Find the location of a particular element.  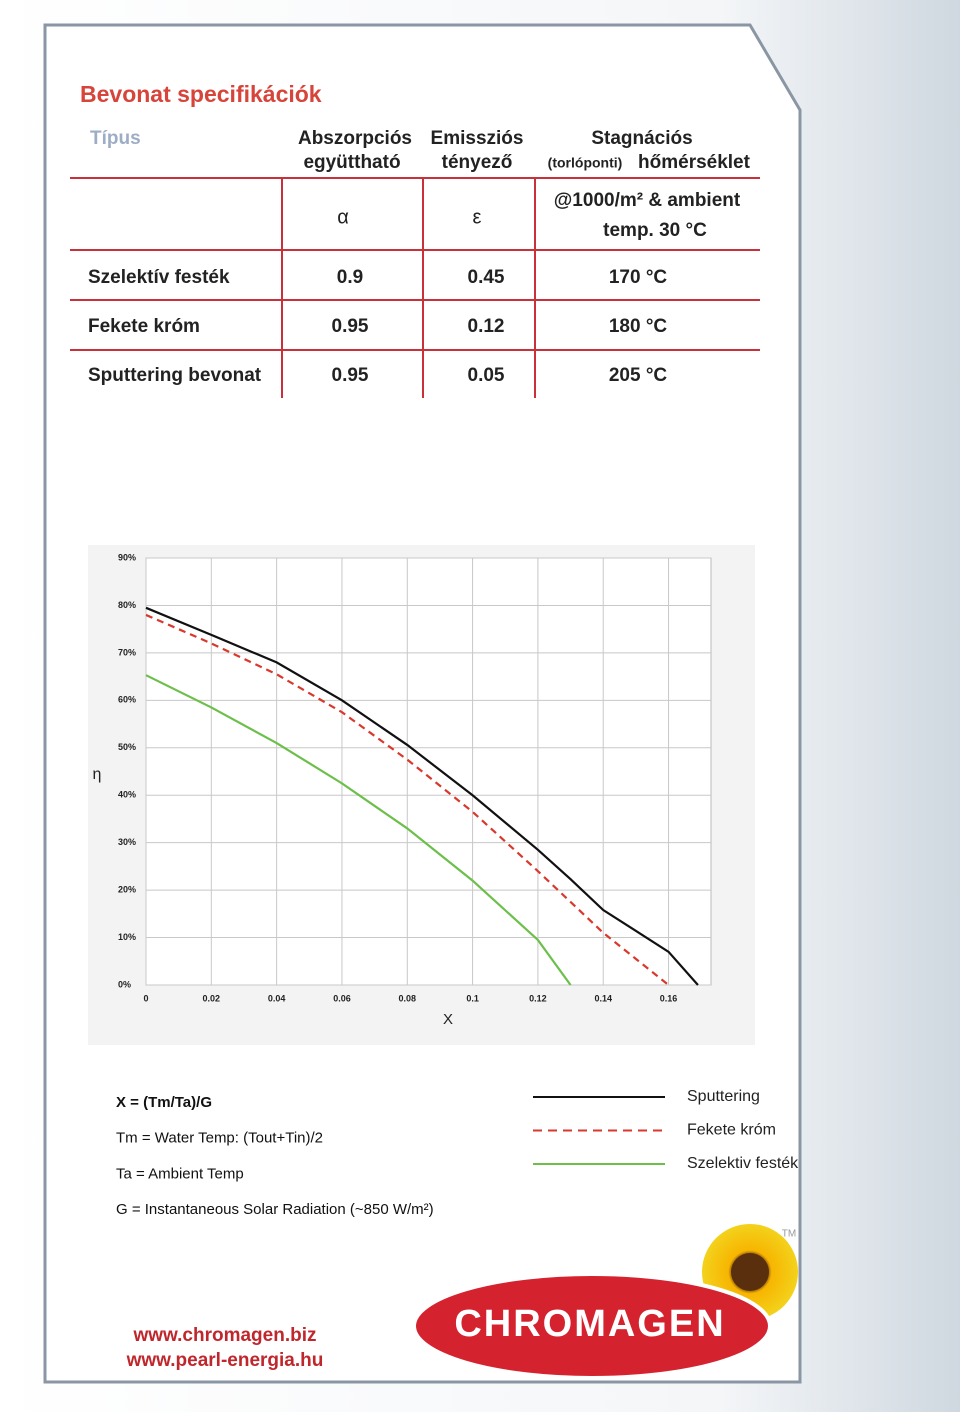

header-cell: Abszorpciós is located at coordinates (355, 138).